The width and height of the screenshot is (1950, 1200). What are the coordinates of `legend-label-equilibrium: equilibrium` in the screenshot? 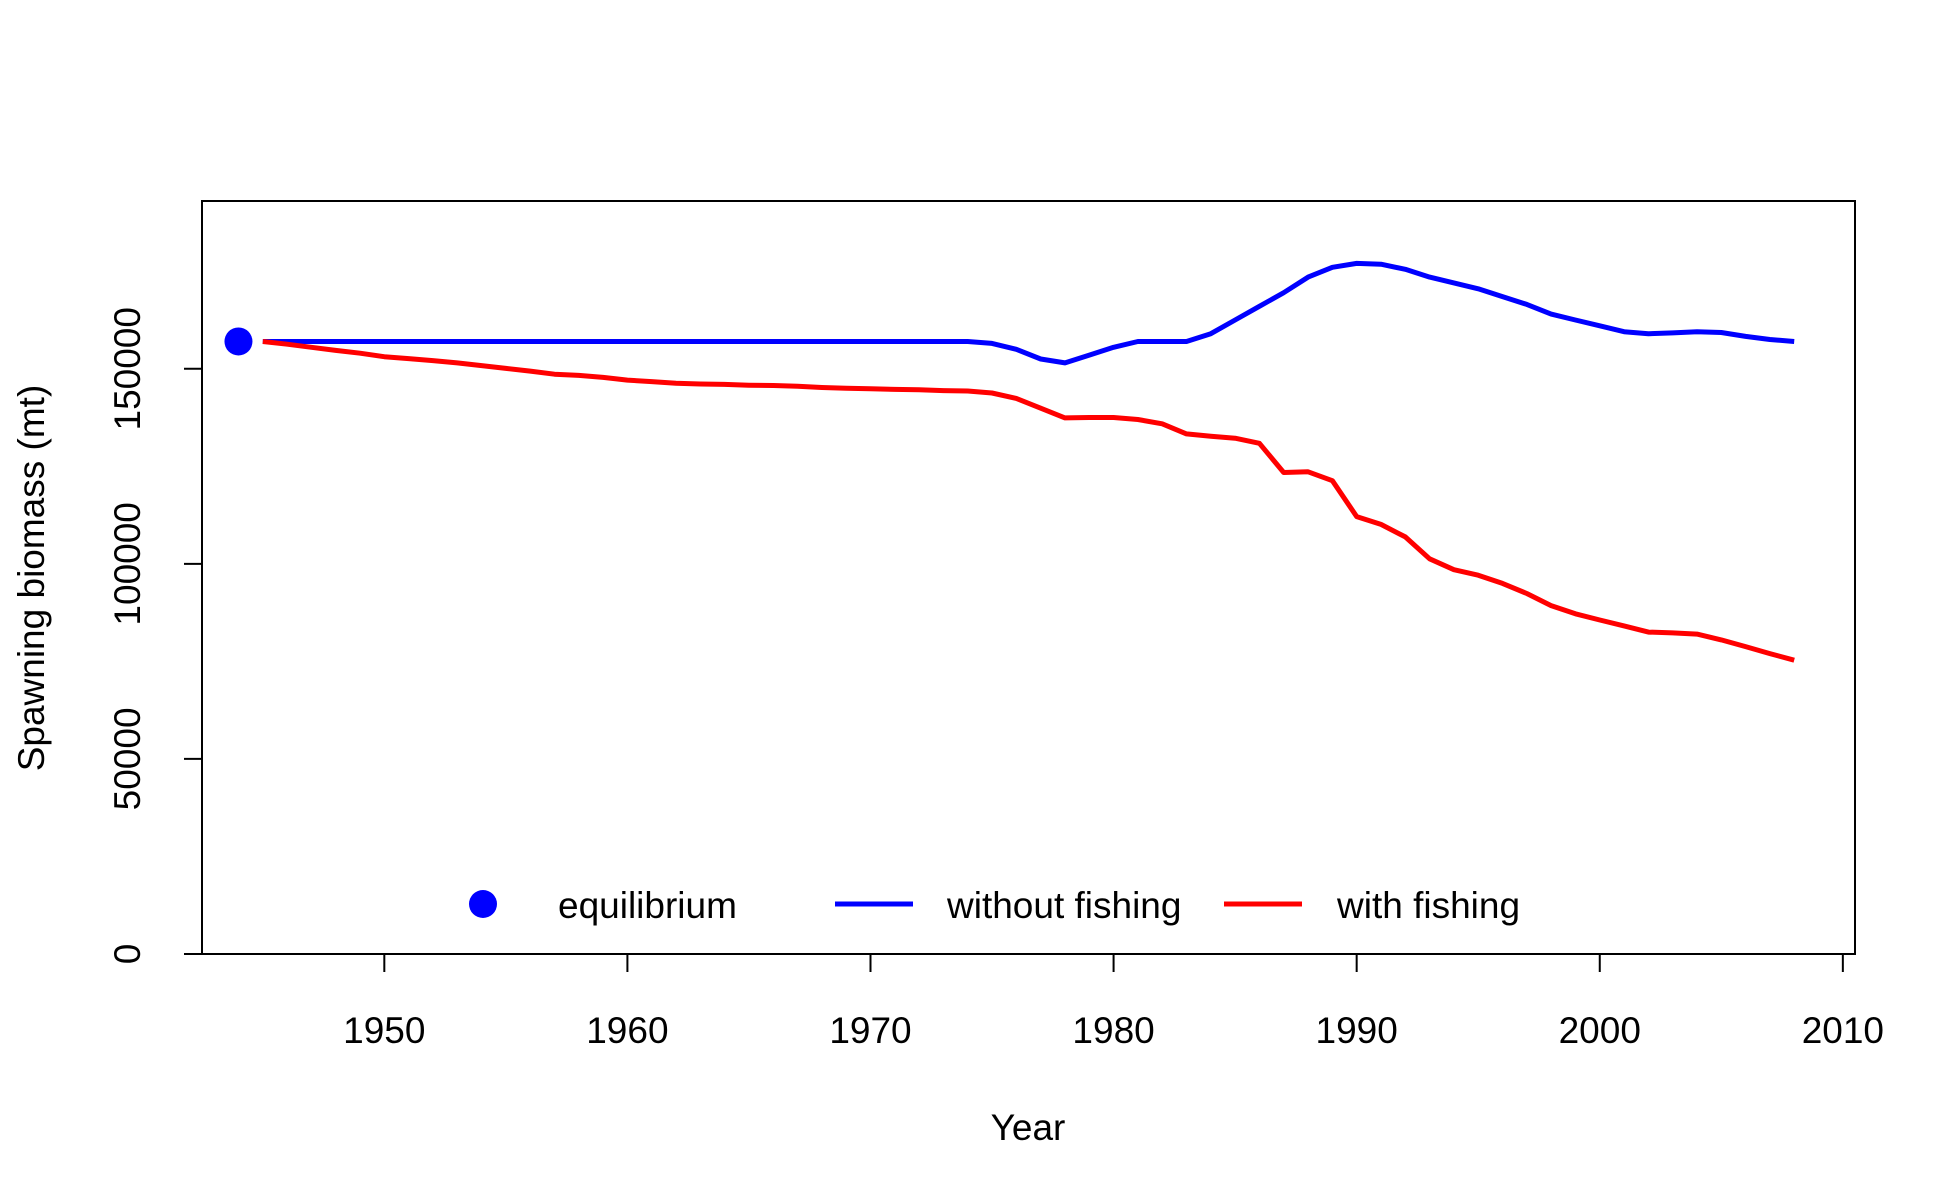 It's located at (647, 905).